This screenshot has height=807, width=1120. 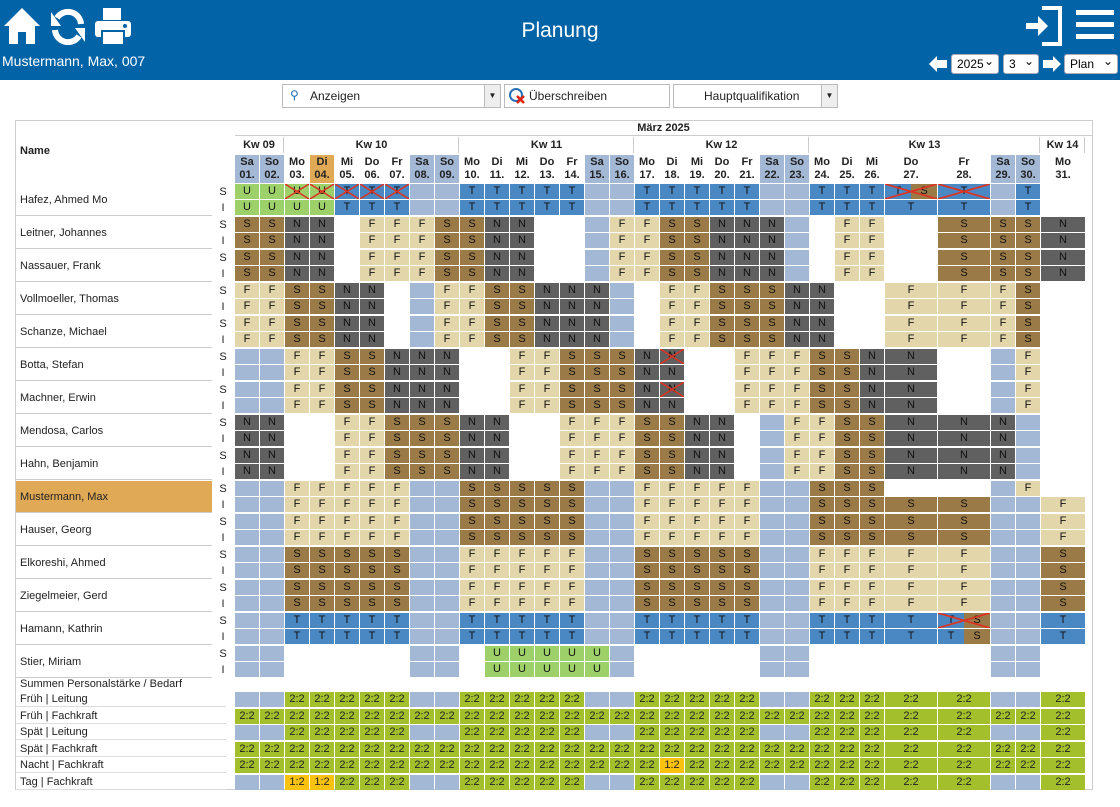 I want to click on day-header: Fr 28., so click(x=964, y=169).